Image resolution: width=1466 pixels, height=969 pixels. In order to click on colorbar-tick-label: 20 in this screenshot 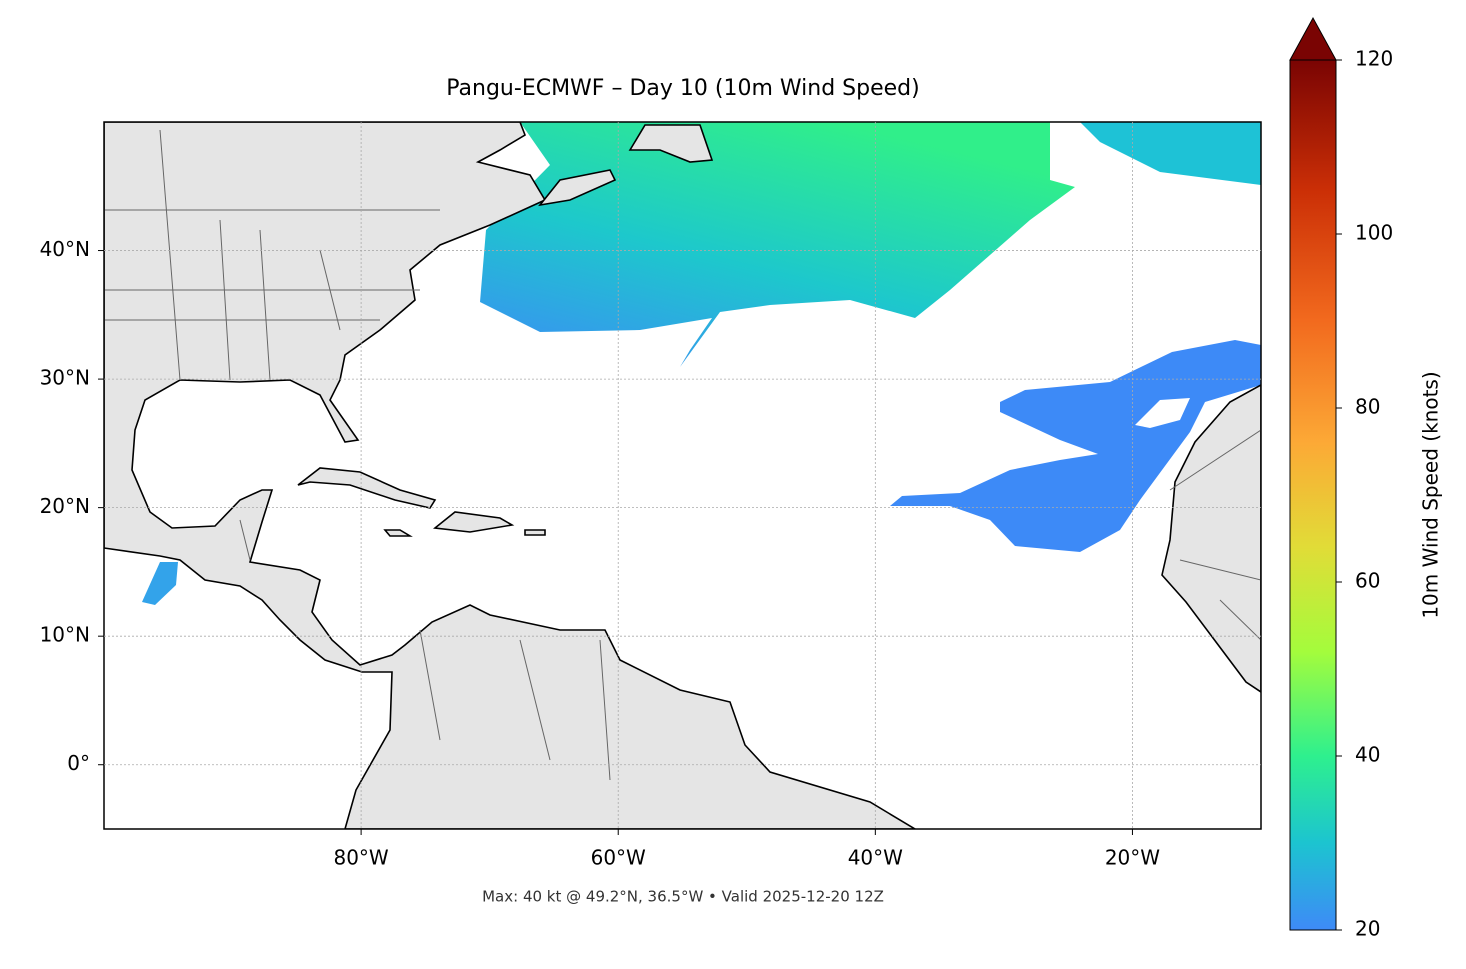, I will do `click(1367, 929)`.